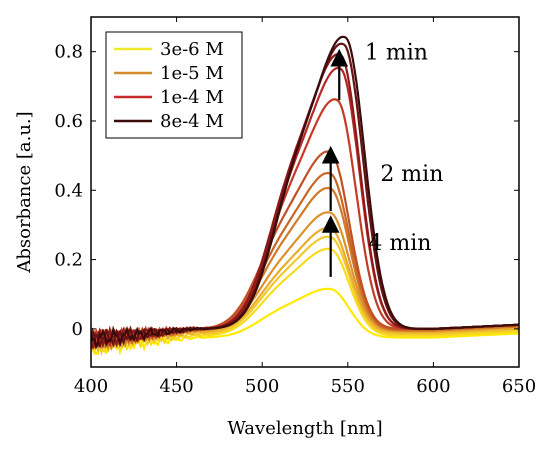 This screenshot has height=453, width=550. I want to click on annotation-layer: 1 min 2 min 4 min, so click(404, 149).